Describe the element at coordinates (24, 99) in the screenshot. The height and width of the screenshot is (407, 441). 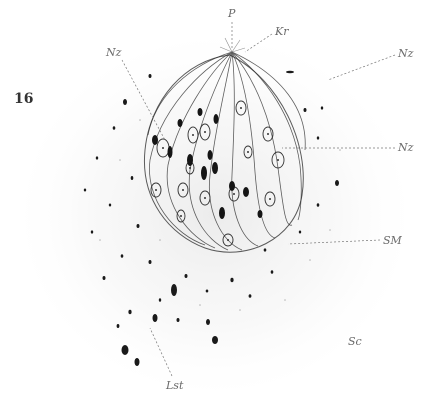
I see `figure-number: 16` at that location.